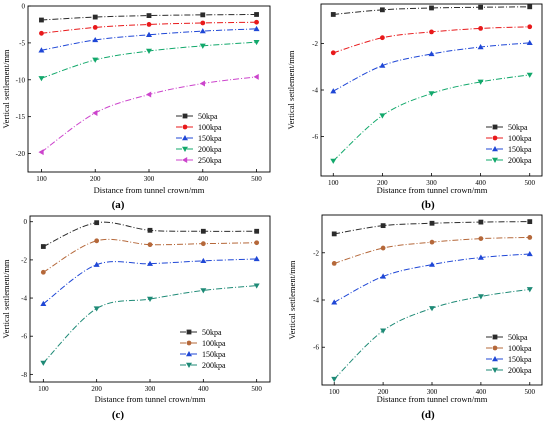 The height and width of the screenshot is (424, 550). Describe the element at coordinates (333, 183) in the screenshot. I see `panel-b-xtick-label: 100` at that location.